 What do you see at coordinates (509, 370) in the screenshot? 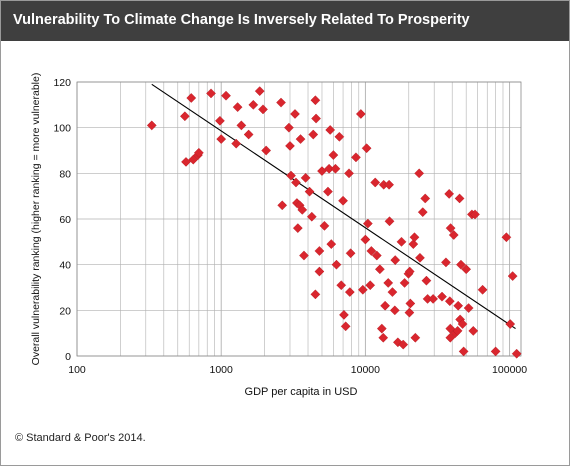
I see `x-tick-label: 100000` at bounding box center [509, 370].